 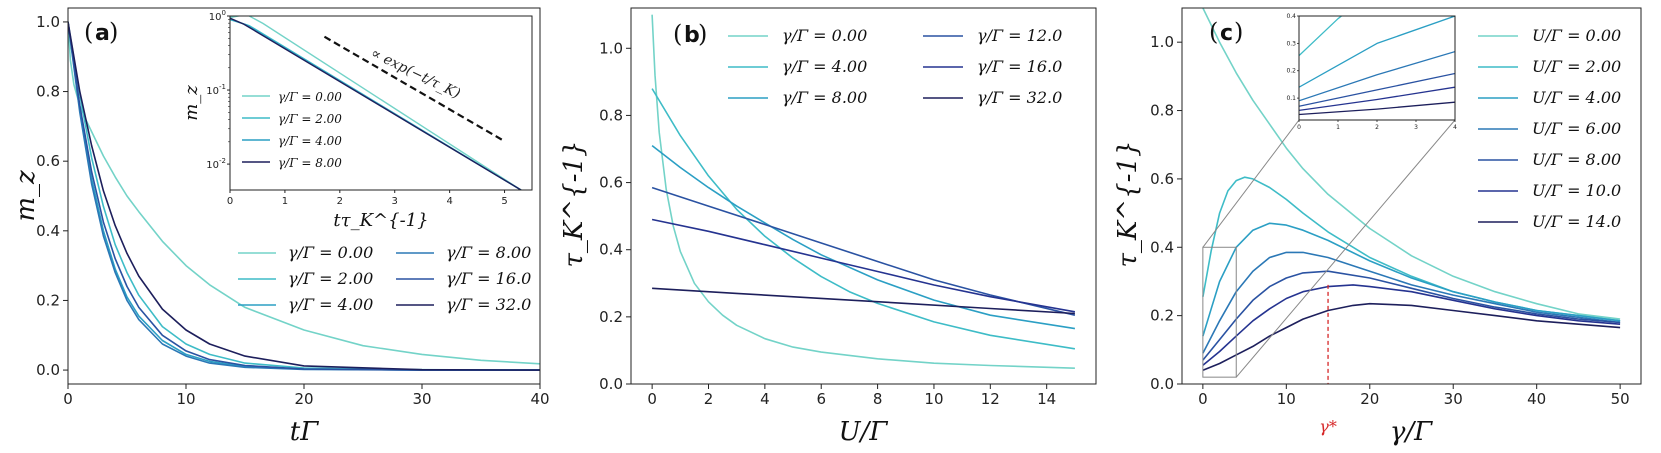 I want to click on panel-c-xtick-label: 40, so click(x=1536, y=399).